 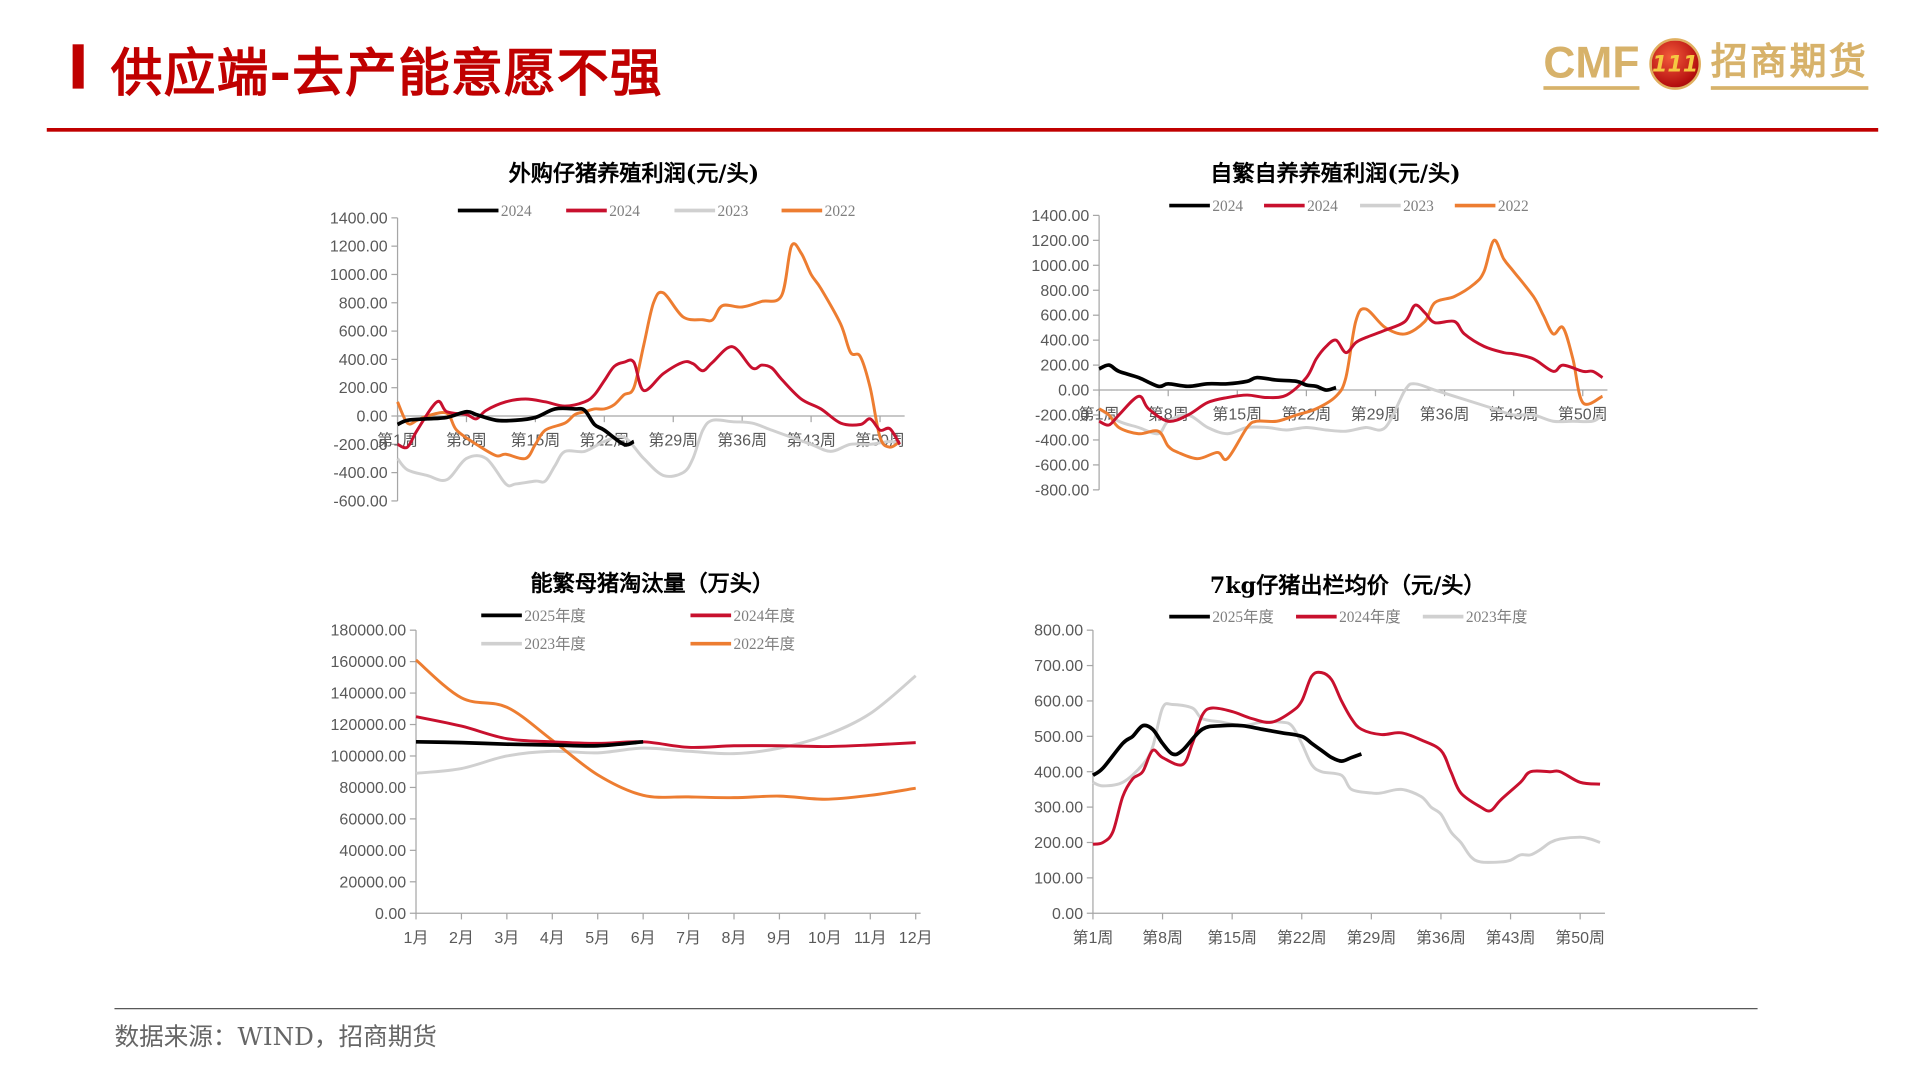 What do you see at coordinates (552, 938) in the screenshot?
I see `x-tick-label: 4月` at bounding box center [552, 938].